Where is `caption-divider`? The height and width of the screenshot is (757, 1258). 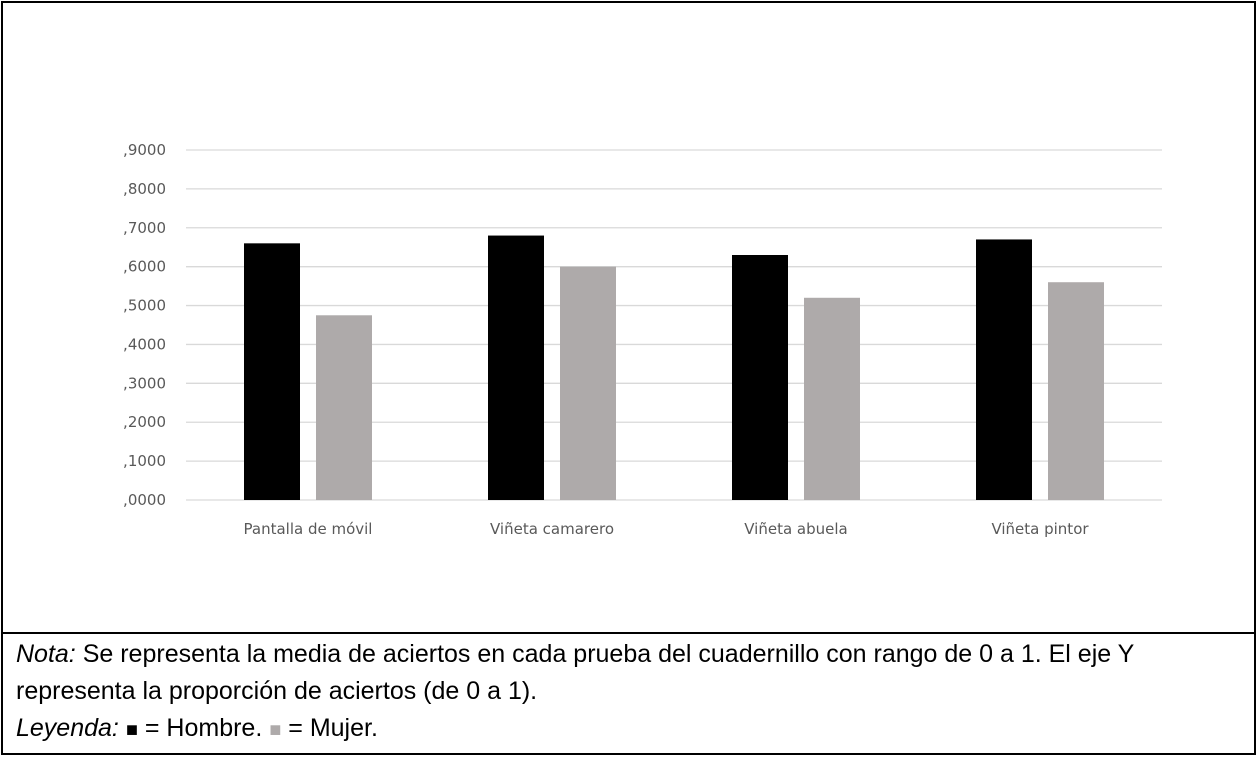
caption-divider is located at coordinates (628, 633).